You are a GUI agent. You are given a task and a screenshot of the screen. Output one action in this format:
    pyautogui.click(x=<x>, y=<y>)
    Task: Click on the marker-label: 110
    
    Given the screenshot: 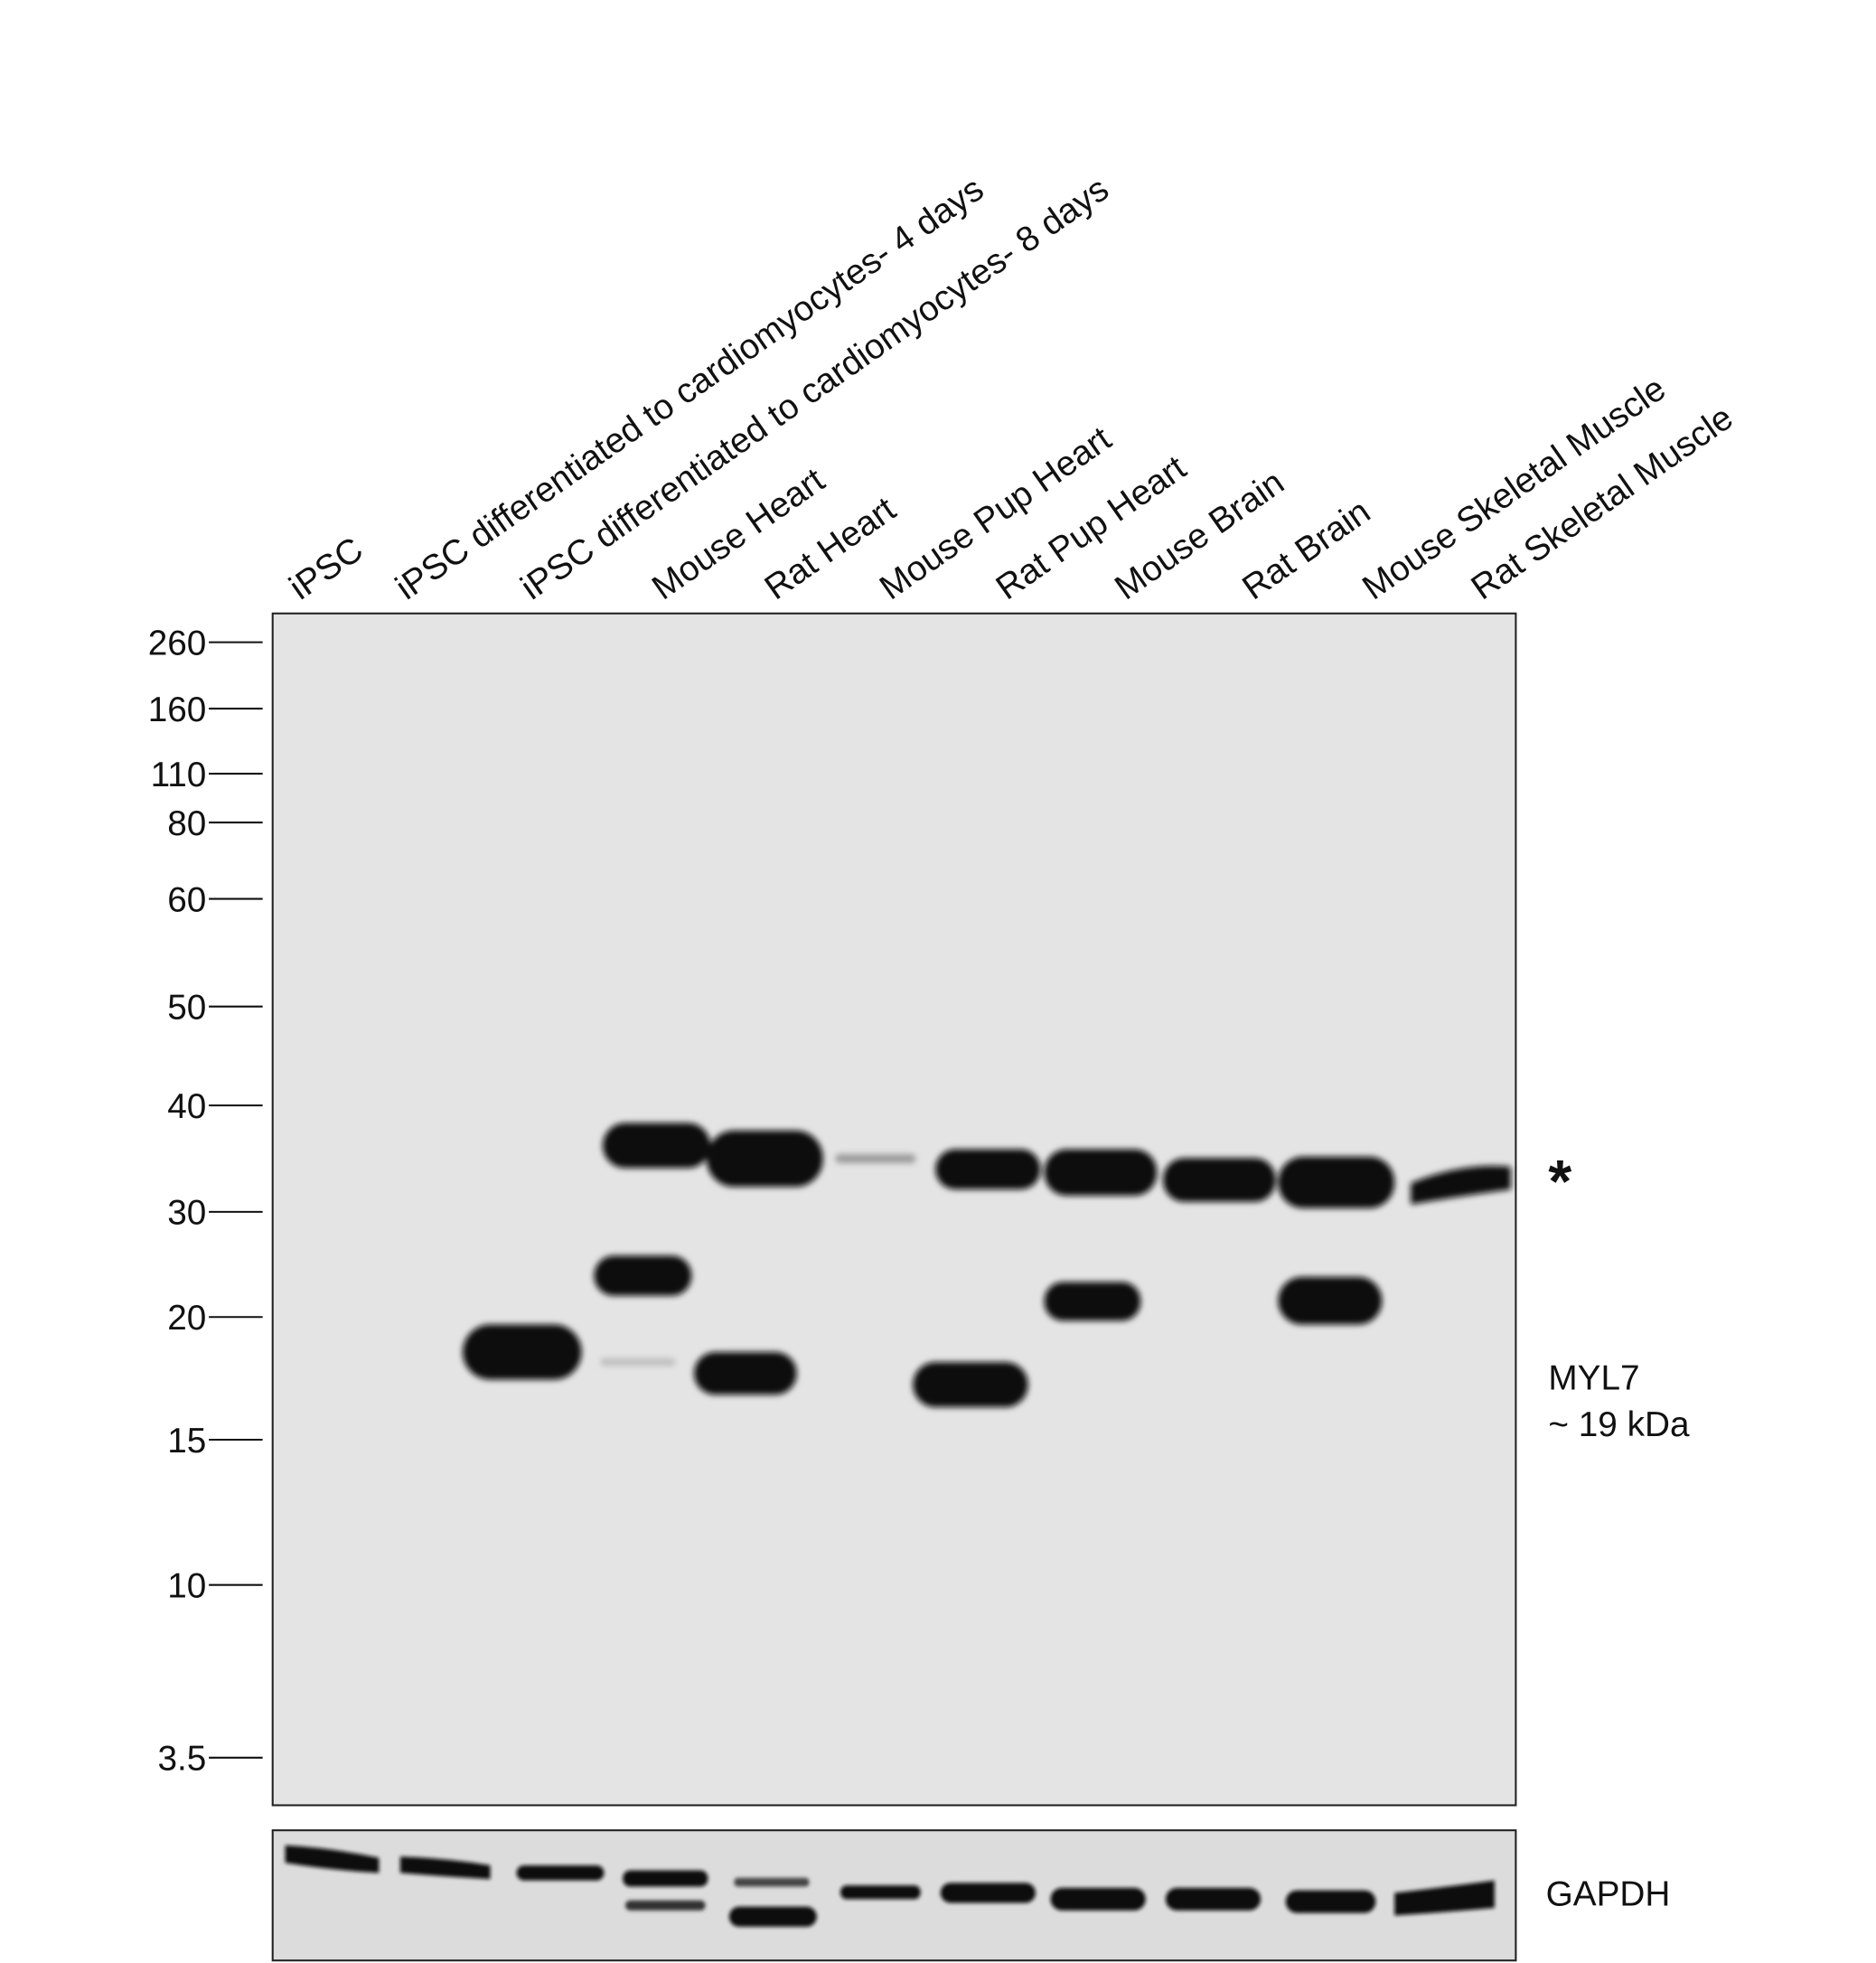 What is the action you would take?
    pyautogui.click(x=179, y=775)
    